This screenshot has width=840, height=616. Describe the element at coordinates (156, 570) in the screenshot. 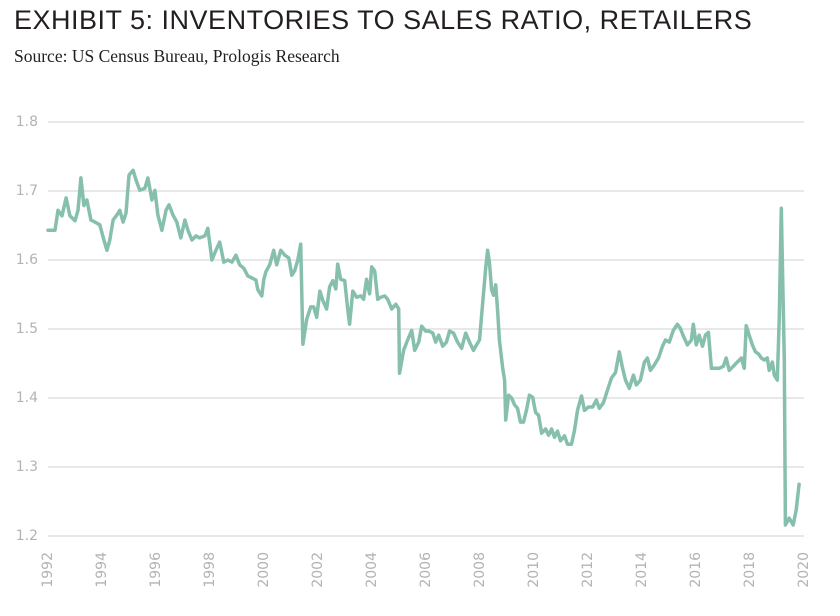

I see `x-tick-label: 1996` at that location.